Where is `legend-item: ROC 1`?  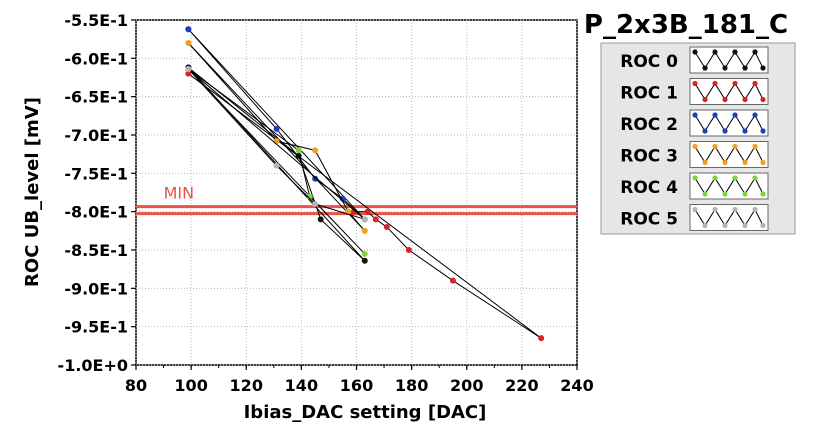 legend-item: ROC 1 is located at coordinates (694, 91).